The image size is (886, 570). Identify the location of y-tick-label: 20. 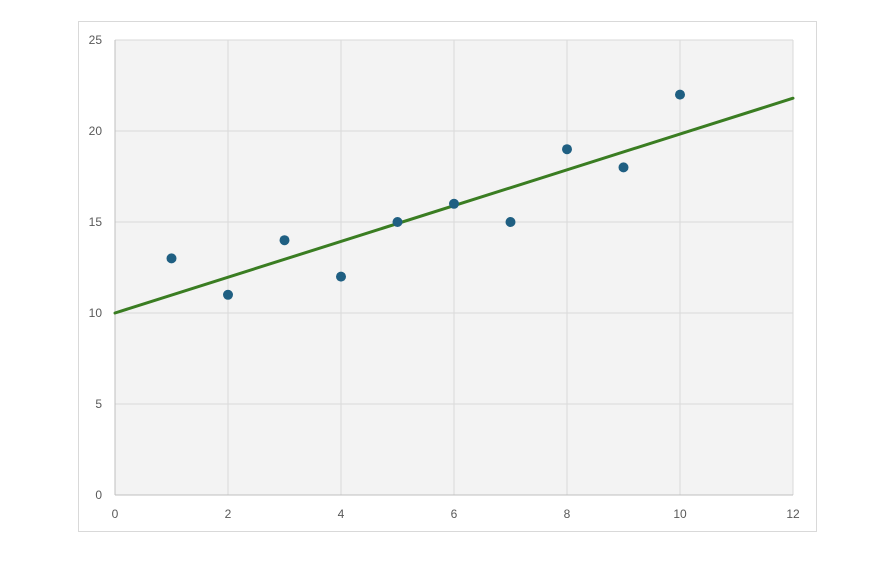
(96, 131).